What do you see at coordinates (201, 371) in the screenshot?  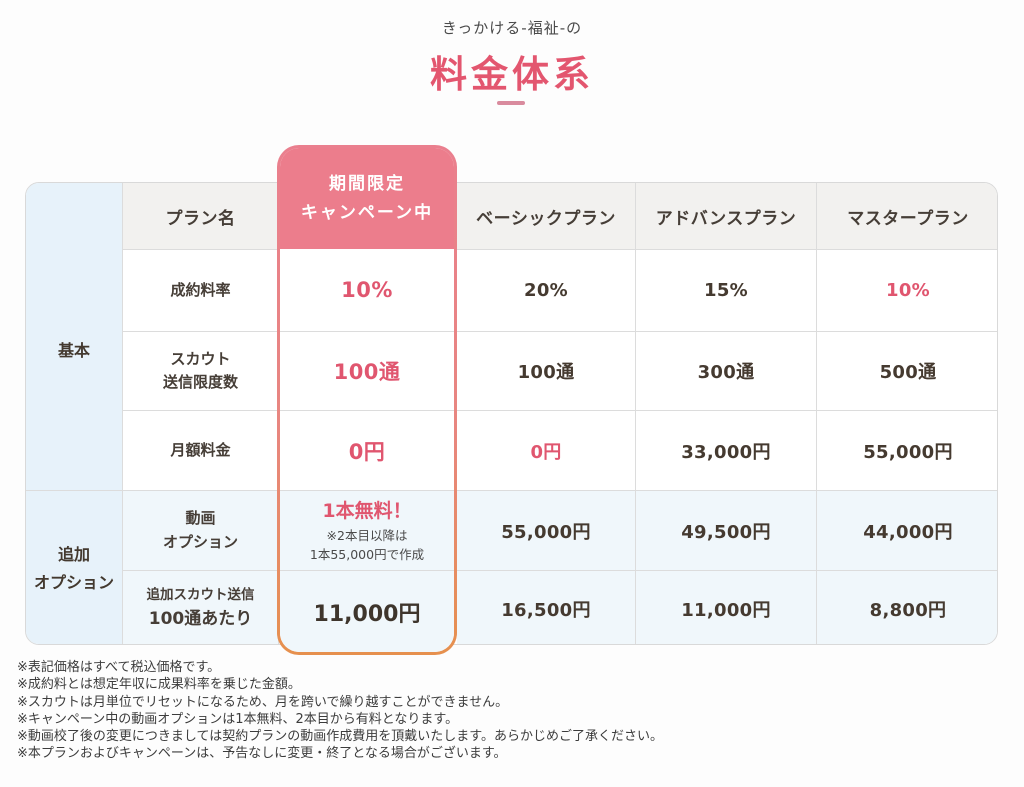 I see `row-label-scout-limit: スカウト 送信限度数` at bounding box center [201, 371].